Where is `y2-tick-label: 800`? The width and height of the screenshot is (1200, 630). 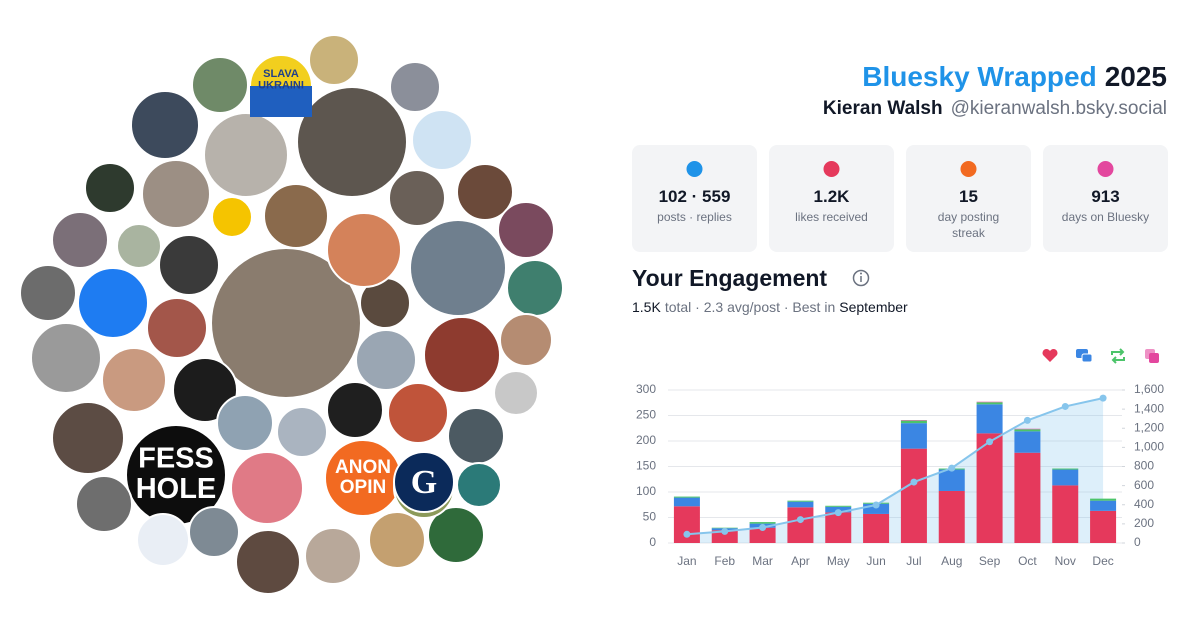
y2-tick-label: 800 is located at coordinates (1144, 466).